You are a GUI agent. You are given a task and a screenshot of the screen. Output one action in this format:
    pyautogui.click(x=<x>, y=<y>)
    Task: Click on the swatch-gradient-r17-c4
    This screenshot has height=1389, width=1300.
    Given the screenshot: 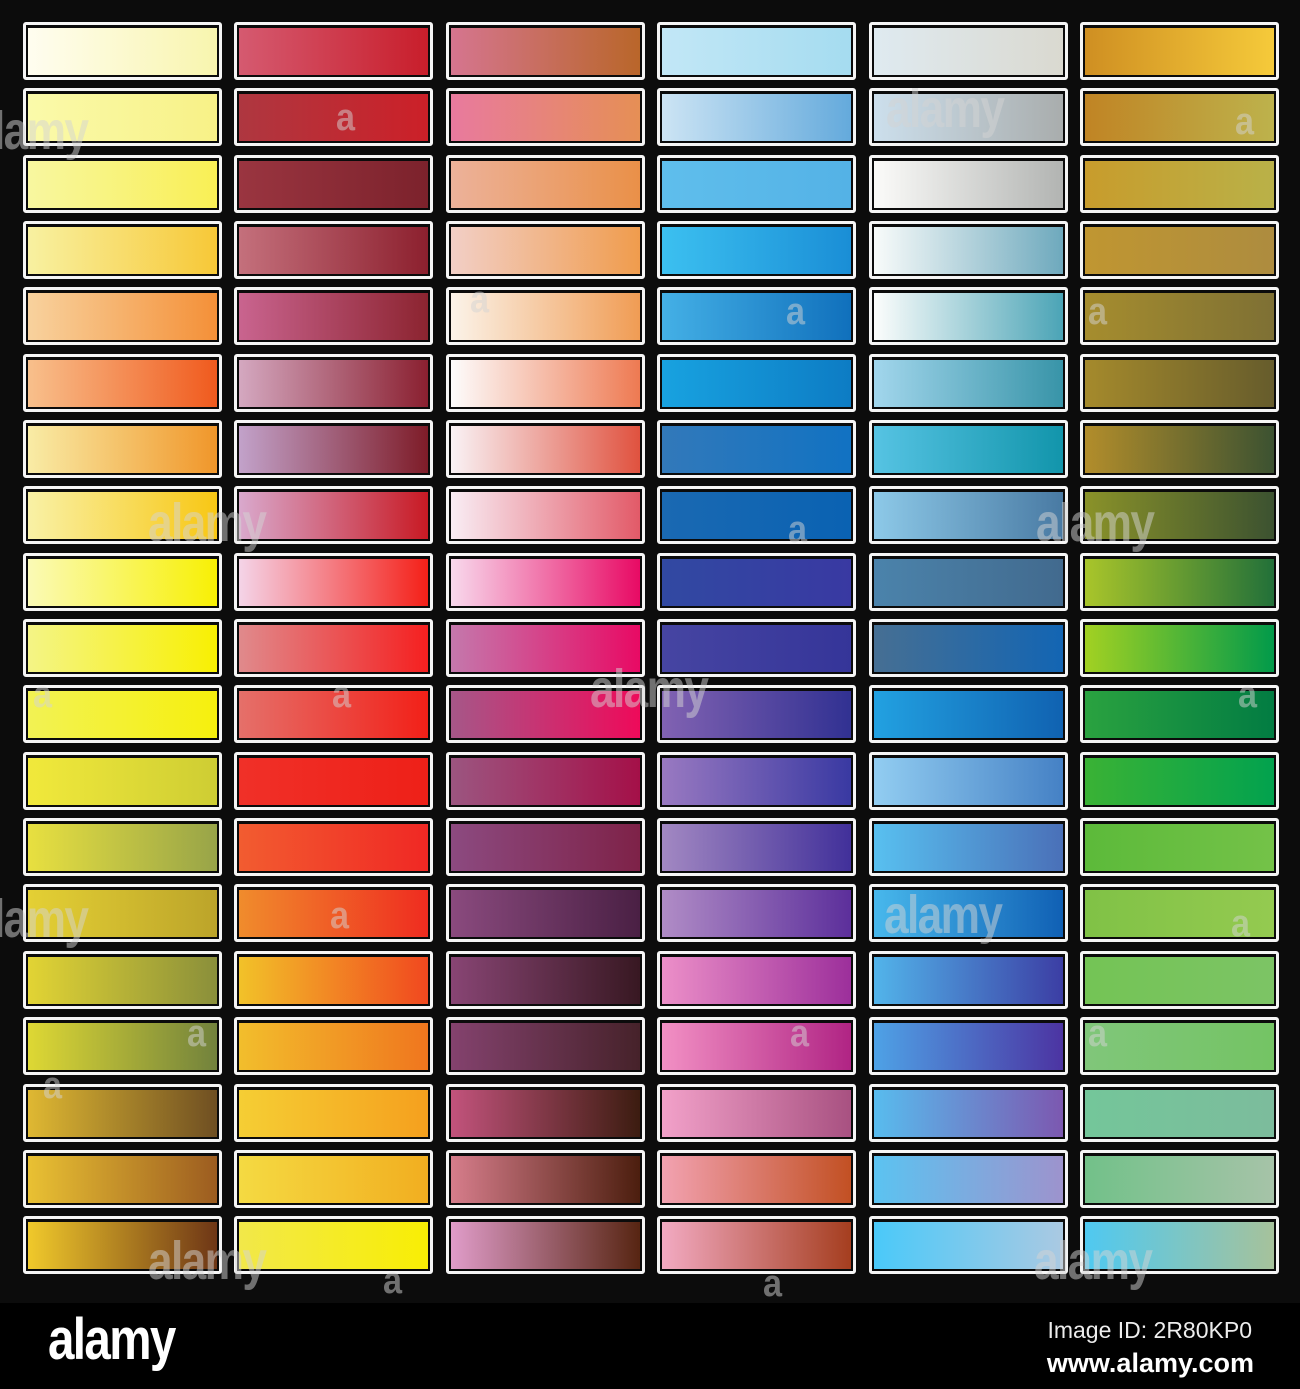 What is the action you would take?
    pyautogui.click(x=757, y=1112)
    